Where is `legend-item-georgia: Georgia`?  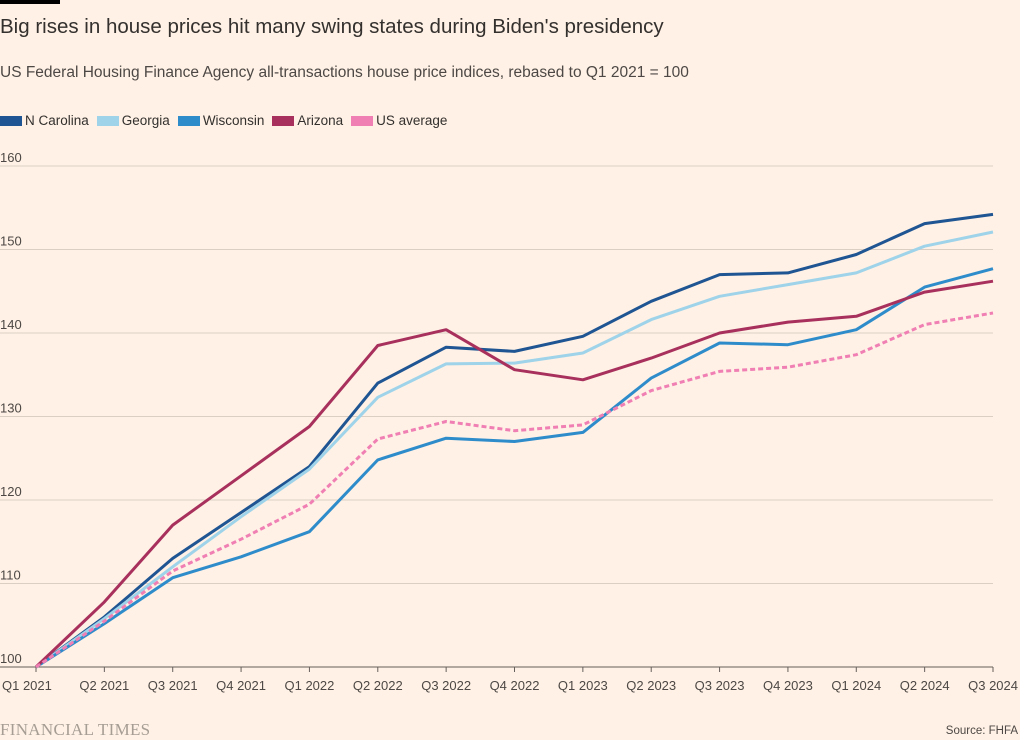 legend-item-georgia: Georgia is located at coordinates (133, 120).